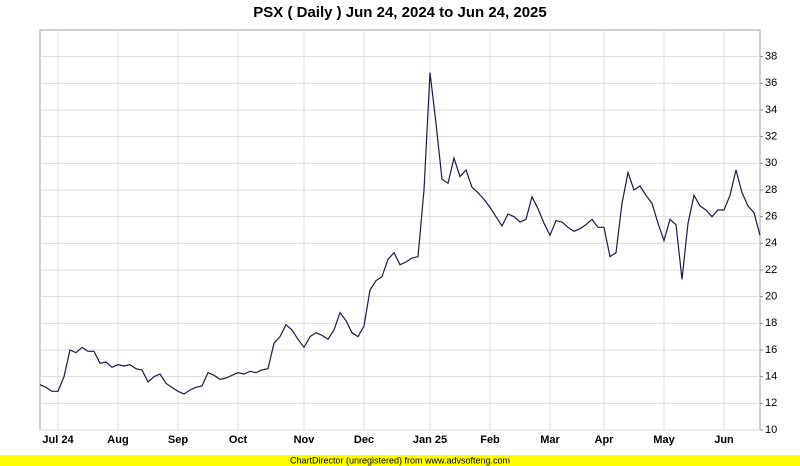 The width and height of the screenshot is (800, 466). What do you see at coordinates (771, 163) in the screenshot?
I see `y-tick-label: 30` at bounding box center [771, 163].